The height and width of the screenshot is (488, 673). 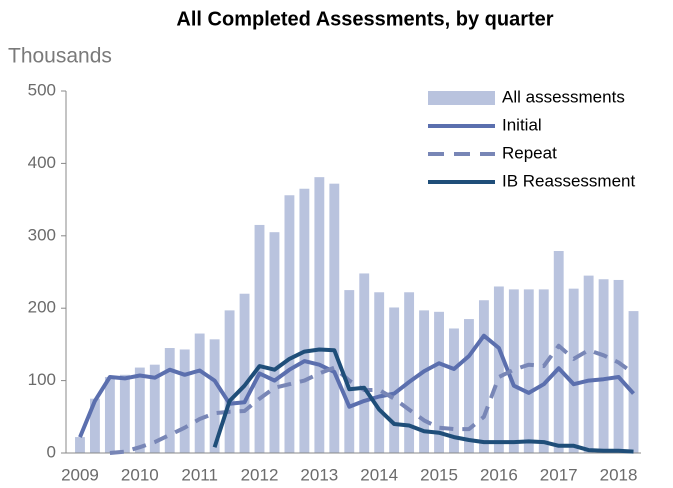 What do you see at coordinates (364, 19) in the screenshot?
I see `chart-title: All Completed Assessments, by quarter` at bounding box center [364, 19].